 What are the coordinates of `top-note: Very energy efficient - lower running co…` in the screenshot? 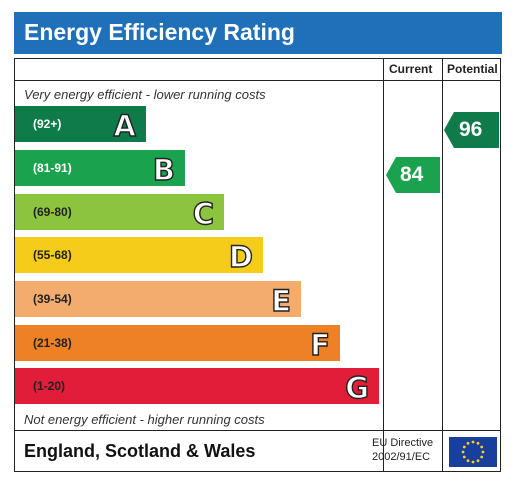 It's located at (145, 94).